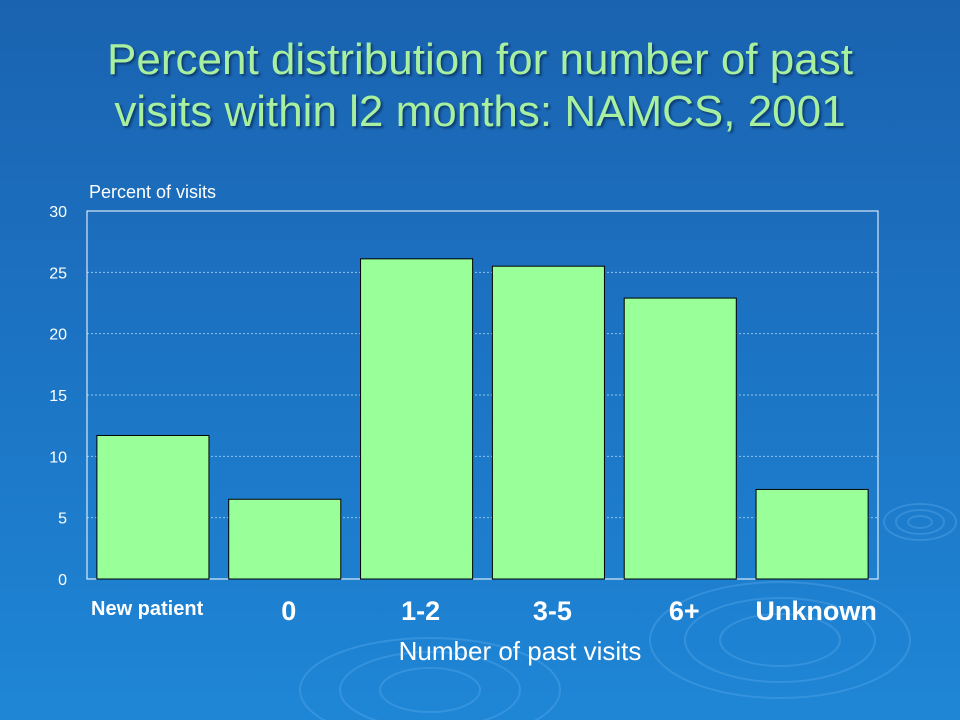 The width and height of the screenshot is (960, 720). Describe the element at coordinates (484, 611) in the screenshot. I see `x-tick-labels: New patient 0 1-2 3-5 6+ Unknown` at that location.